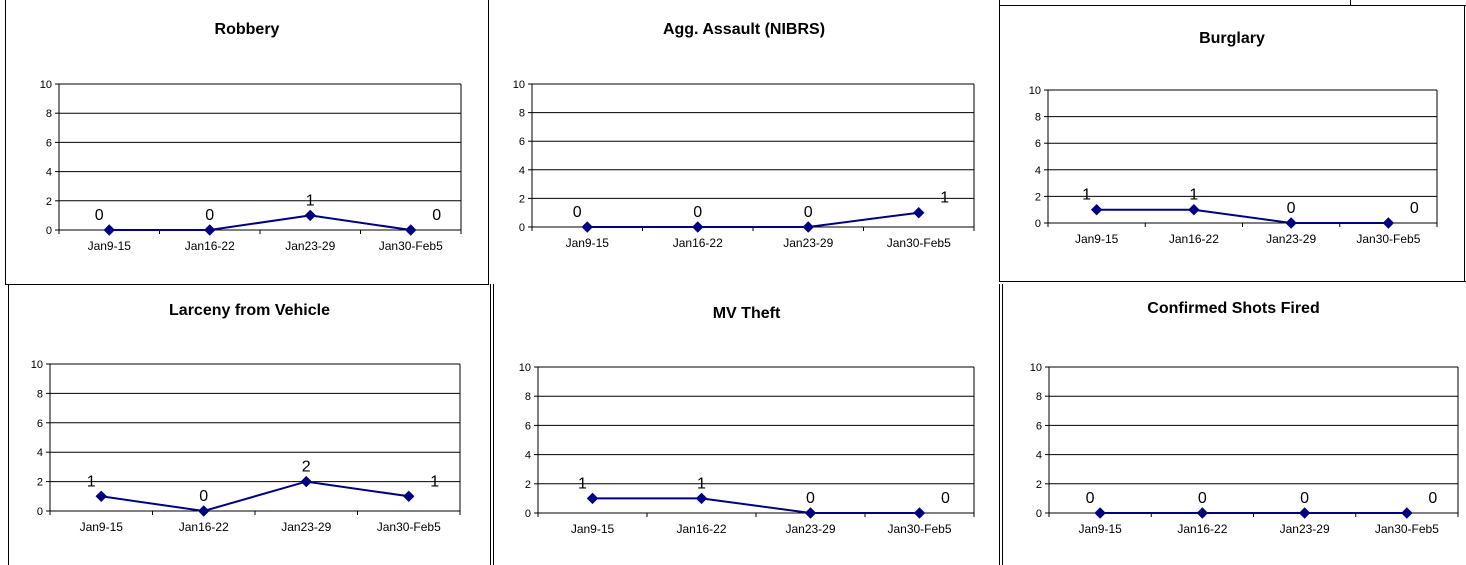 Image resolution: width=1466 pixels, height=565 pixels. Describe the element at coordinates (1232, 38) in the screenshot. I see `chart-title: Burglary` at that location.